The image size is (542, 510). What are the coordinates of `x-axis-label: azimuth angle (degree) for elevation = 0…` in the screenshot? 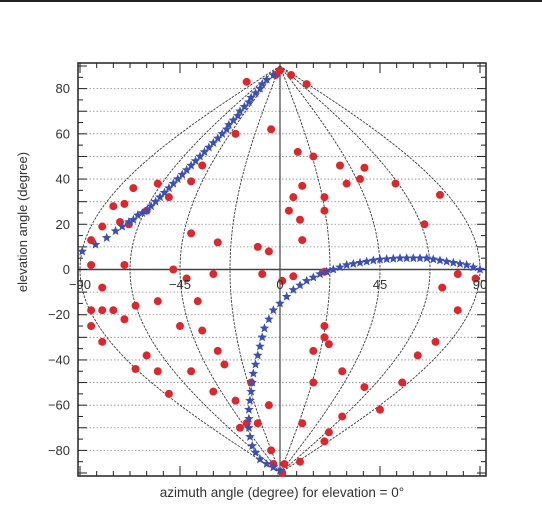 It's located at (282, 492).